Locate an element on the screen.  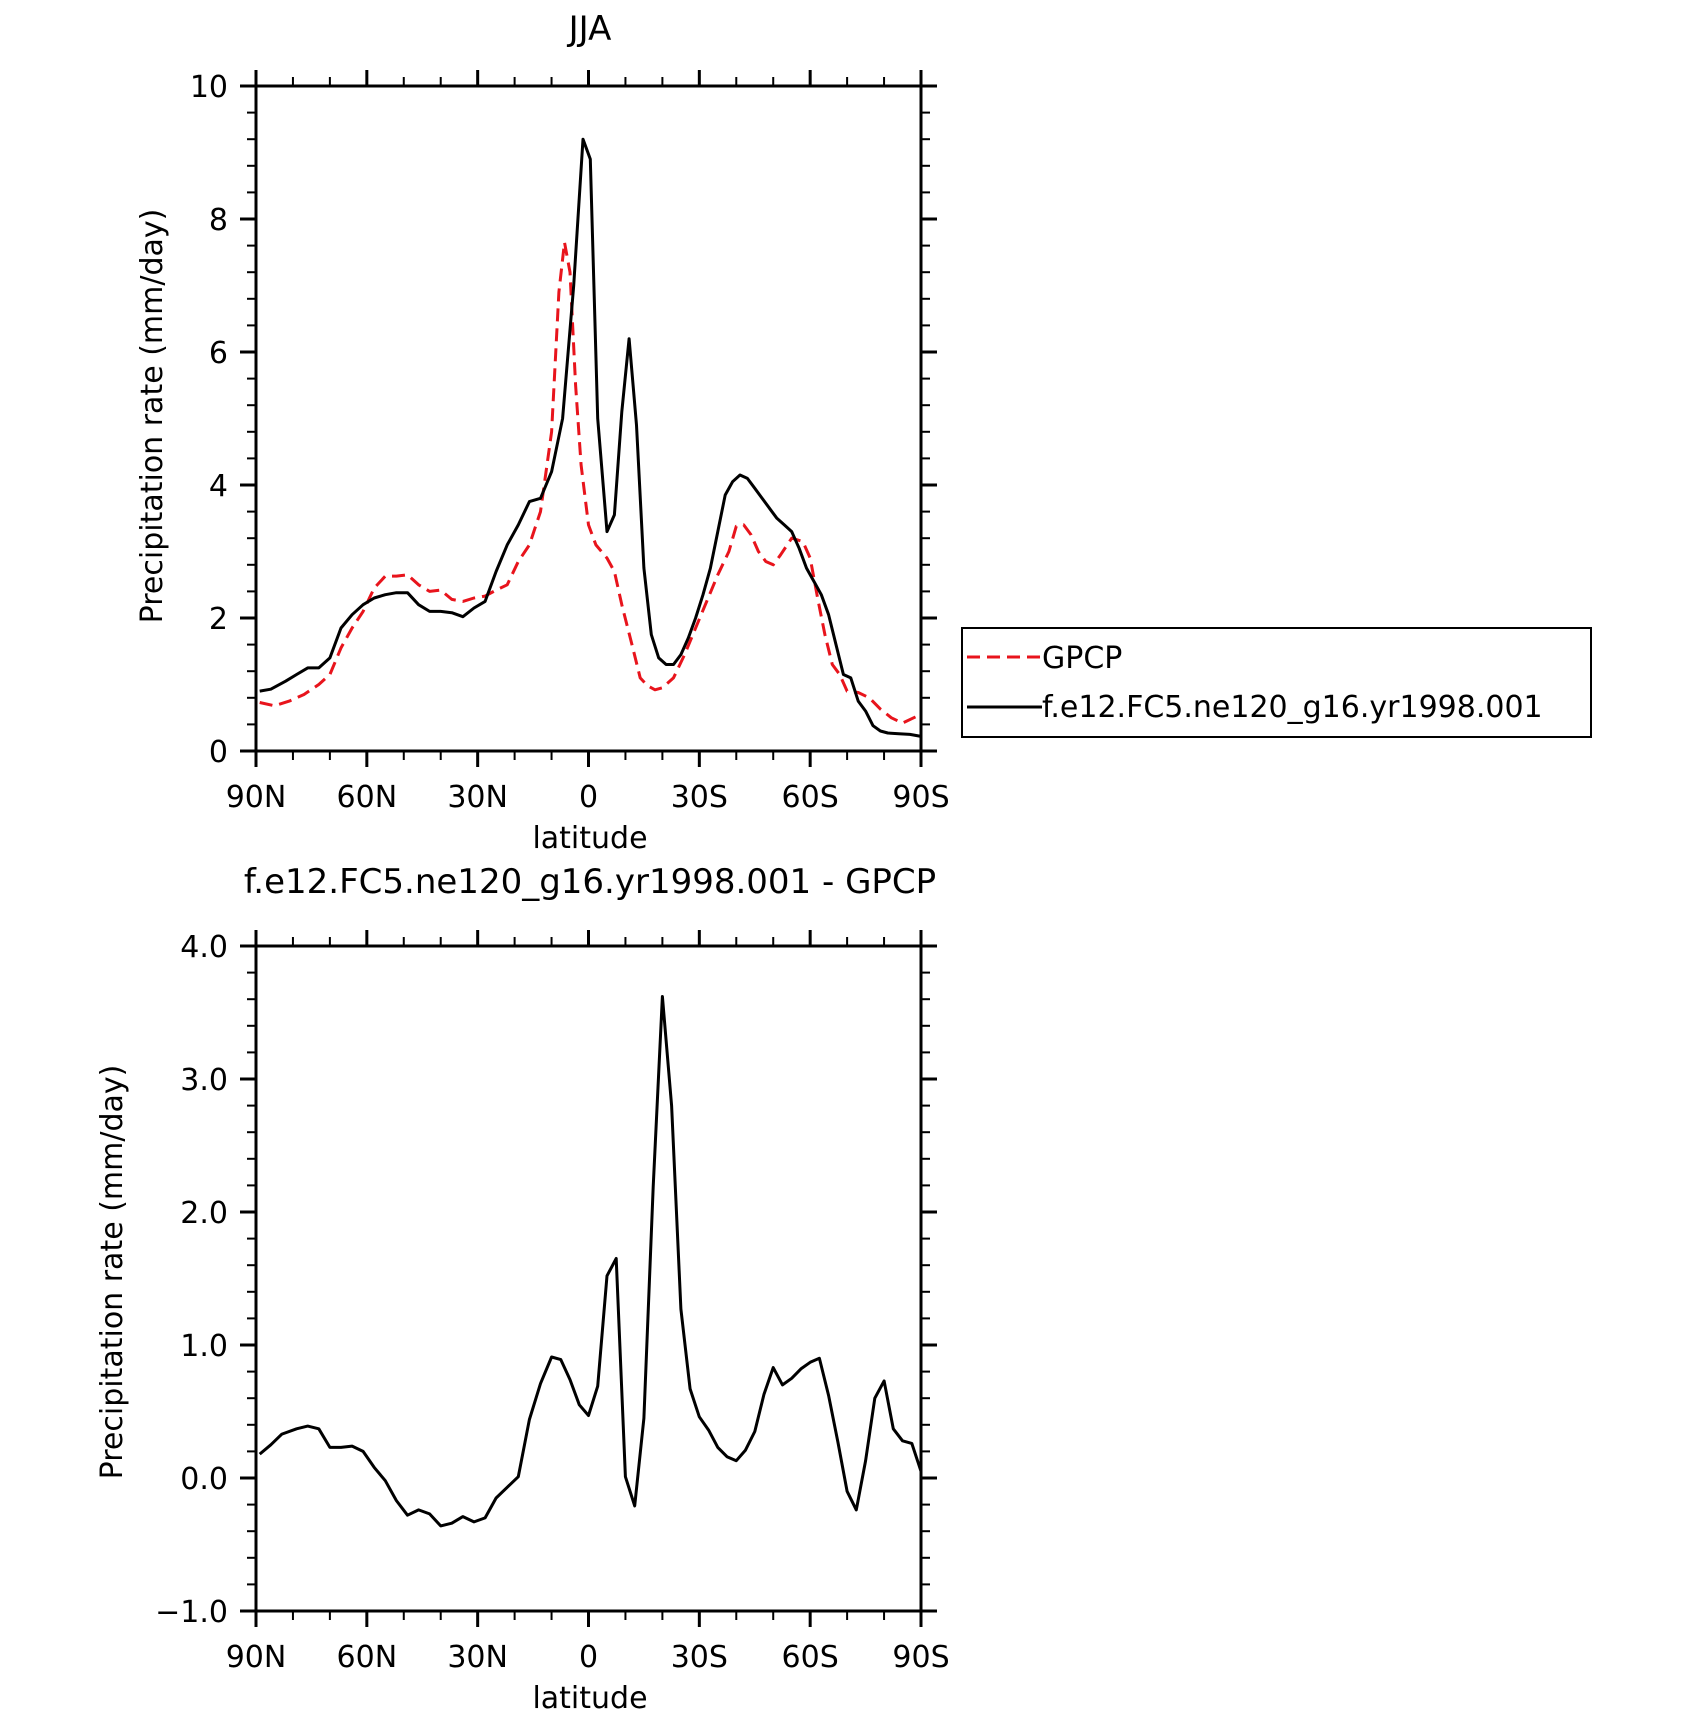
bottom-x-tick-label: 60N is located at coordinates (367, 1657).